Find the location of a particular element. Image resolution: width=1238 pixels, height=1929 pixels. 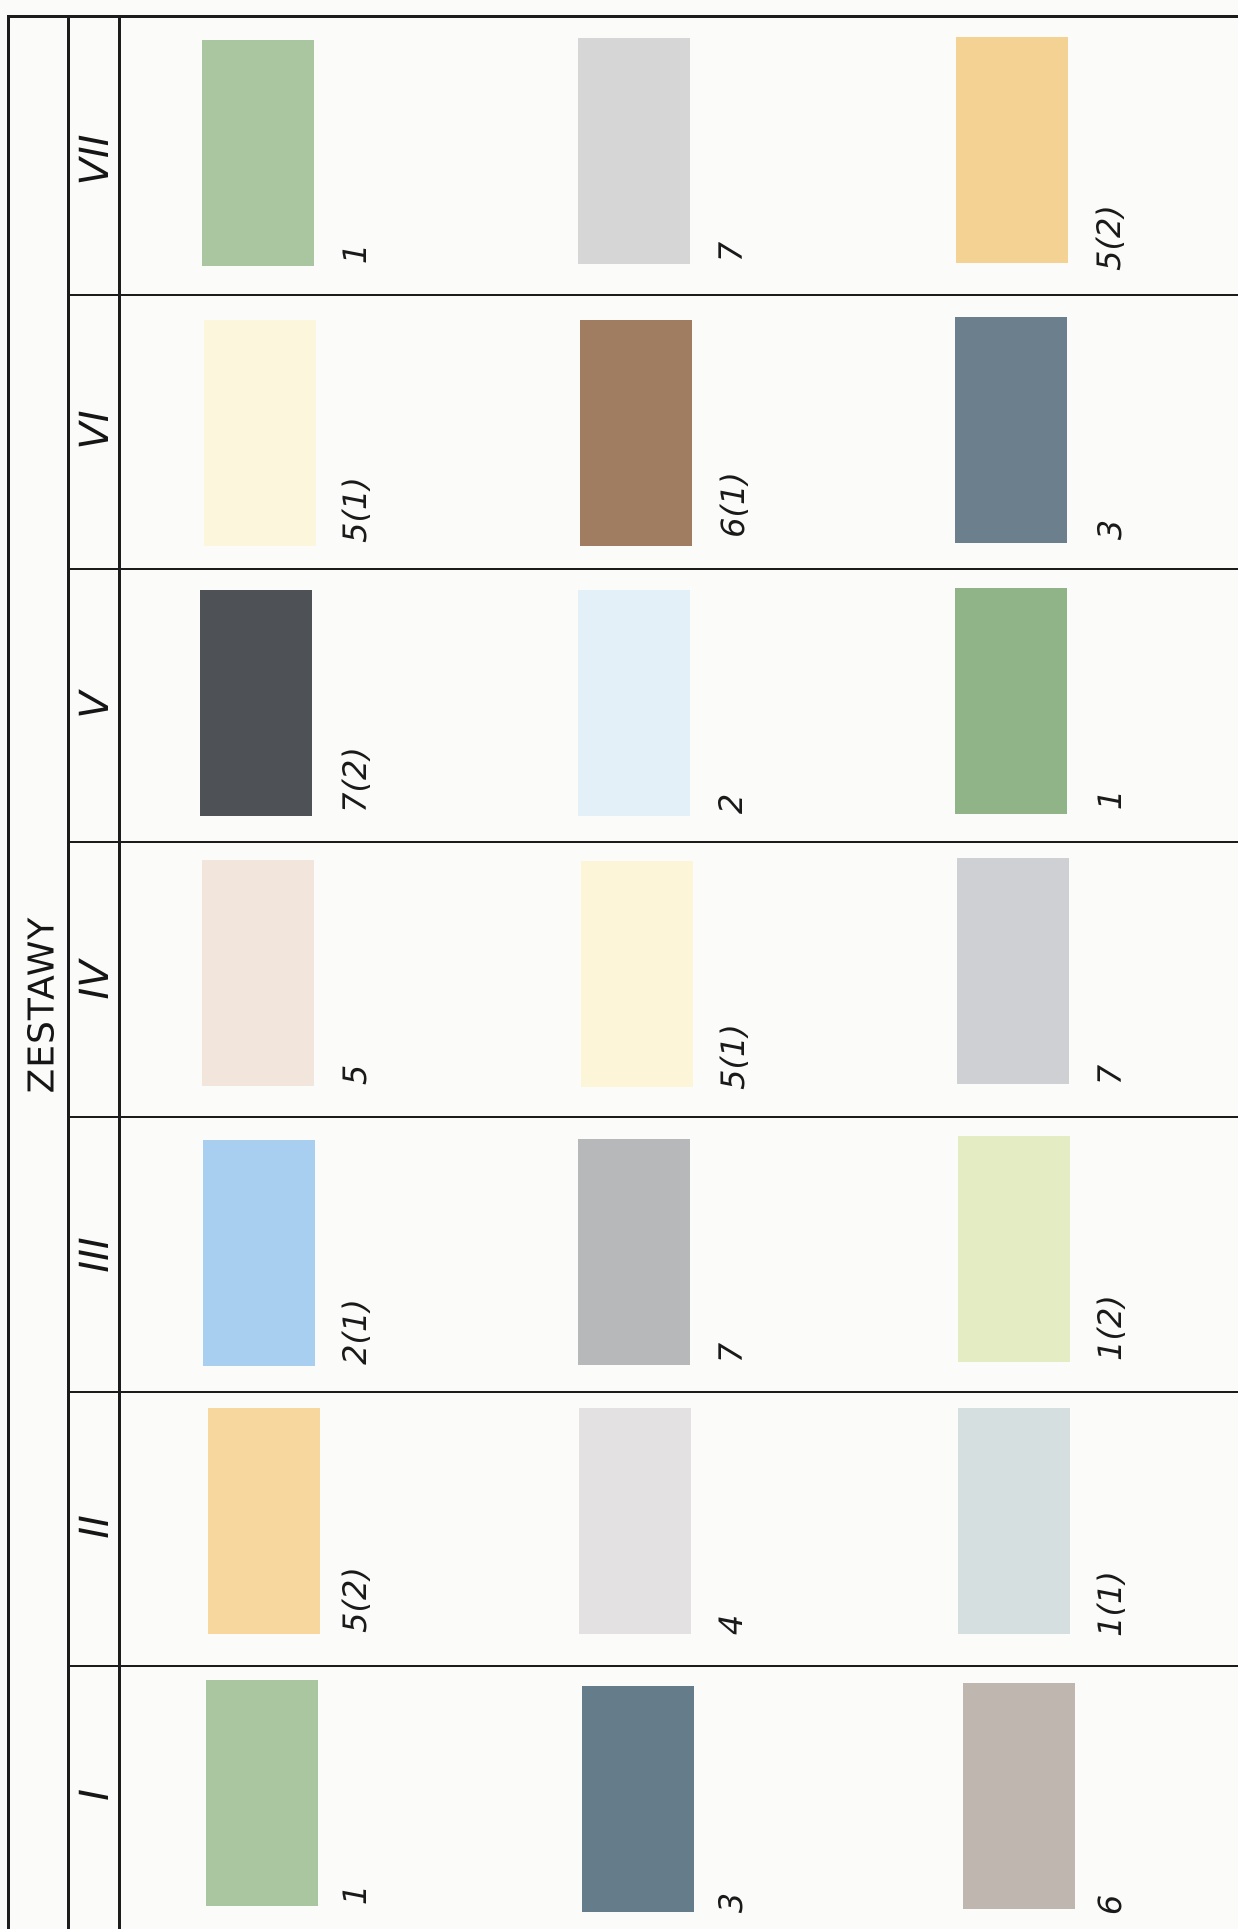

set-label: II is located at coordinates (95, 1527).